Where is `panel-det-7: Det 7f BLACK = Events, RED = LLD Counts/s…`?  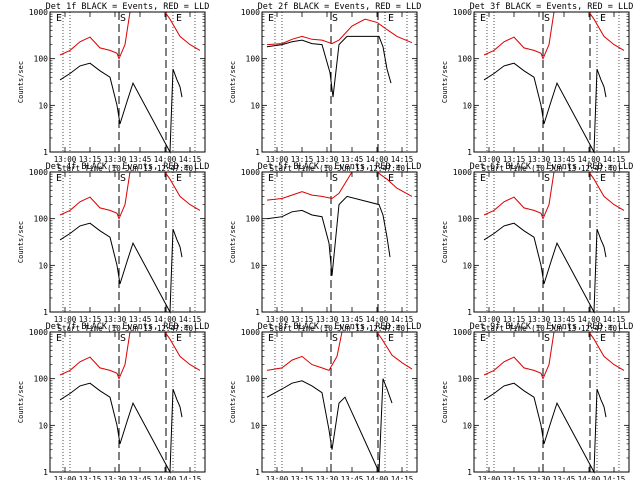
panel-det-7: Det 7f BLACK = Events, RED = LLD Counts/s… is located at coordinates (113, 401).